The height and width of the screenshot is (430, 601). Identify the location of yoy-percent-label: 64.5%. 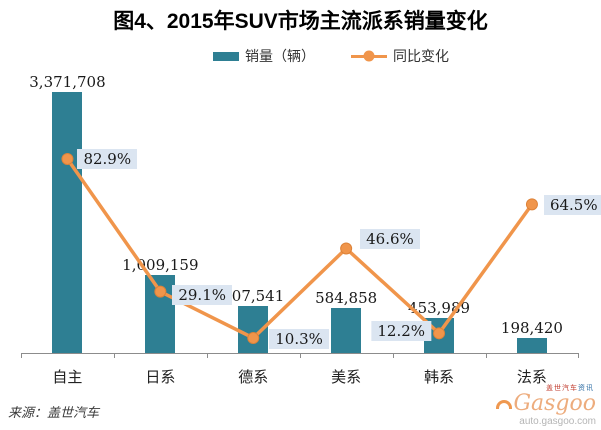
(572, 205).